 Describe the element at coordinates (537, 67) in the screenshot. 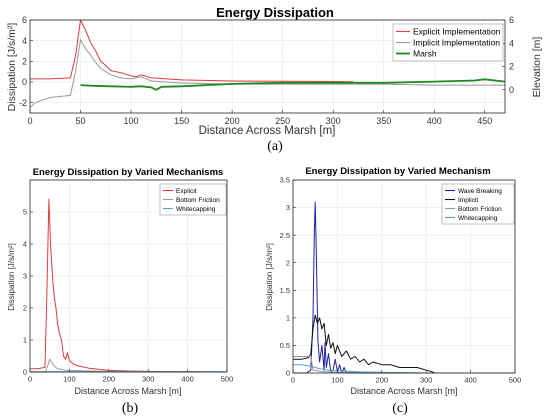

I see `panel-a-right-axis-label: Elevation [m]` at that location.